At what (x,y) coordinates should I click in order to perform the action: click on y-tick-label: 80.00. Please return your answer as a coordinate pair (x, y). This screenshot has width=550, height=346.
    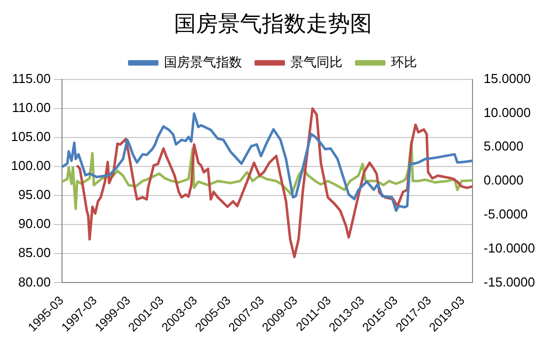
    Looking at the image, I should click on (34, 282).